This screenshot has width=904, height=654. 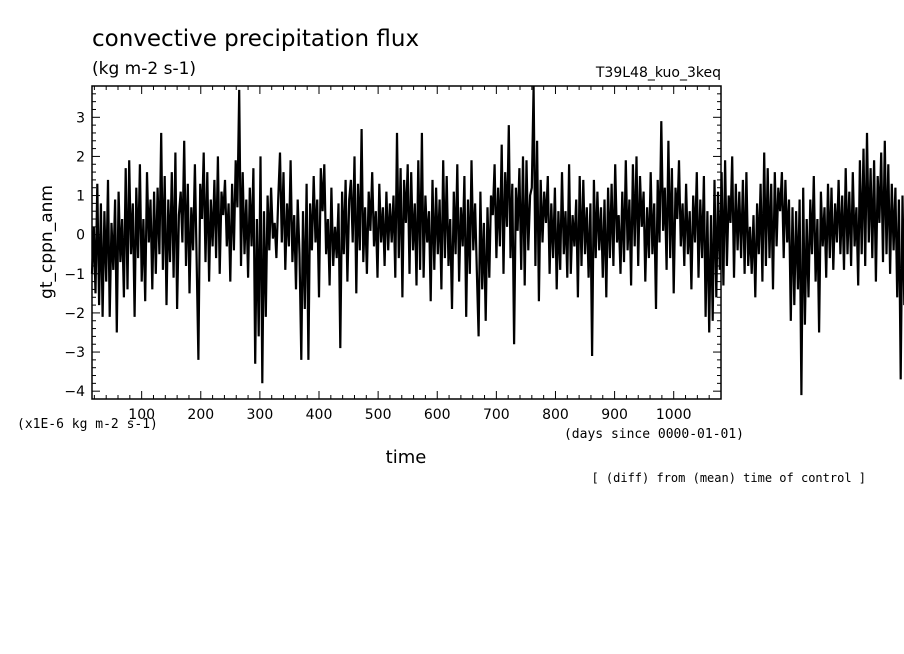 What do you see at coordinates (255, 39) in the screenshot?
I see `chart-title: convective precipitation flux` at bounding box center [255, 39].